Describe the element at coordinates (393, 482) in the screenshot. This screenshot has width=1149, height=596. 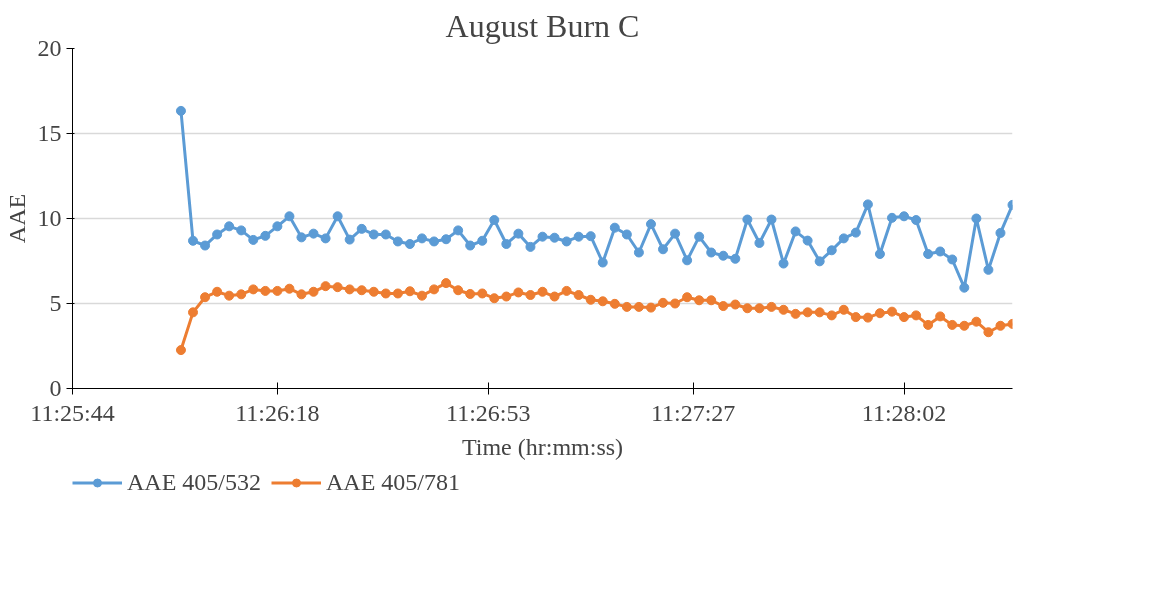
I see `legend-label: AAE 405/781` at that location.